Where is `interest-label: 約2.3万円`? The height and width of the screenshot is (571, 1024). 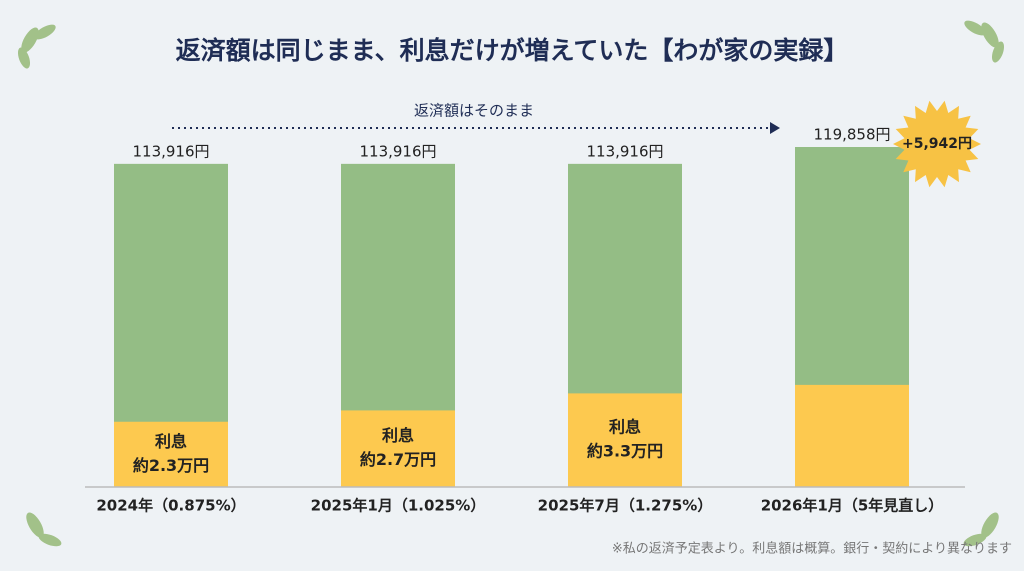 interest-label: 約2.3万円 is located at coordinates (171, 465).